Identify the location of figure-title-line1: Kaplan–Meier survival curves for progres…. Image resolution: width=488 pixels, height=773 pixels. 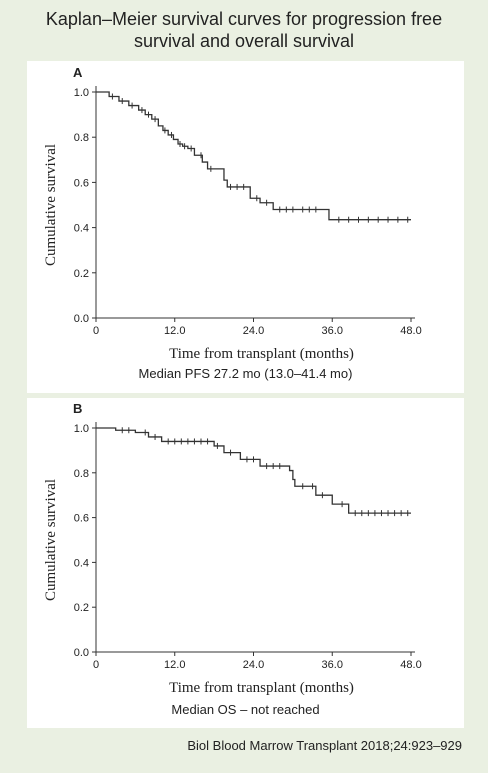
(244, 19).